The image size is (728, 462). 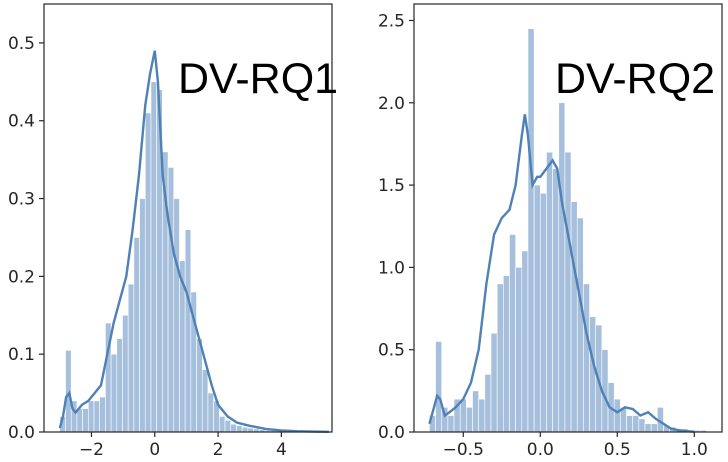 What do you see at coordinates (694, 450) in the screenshot?
I see `x-tick-label: 1.0` at bounding box center [694, 450].